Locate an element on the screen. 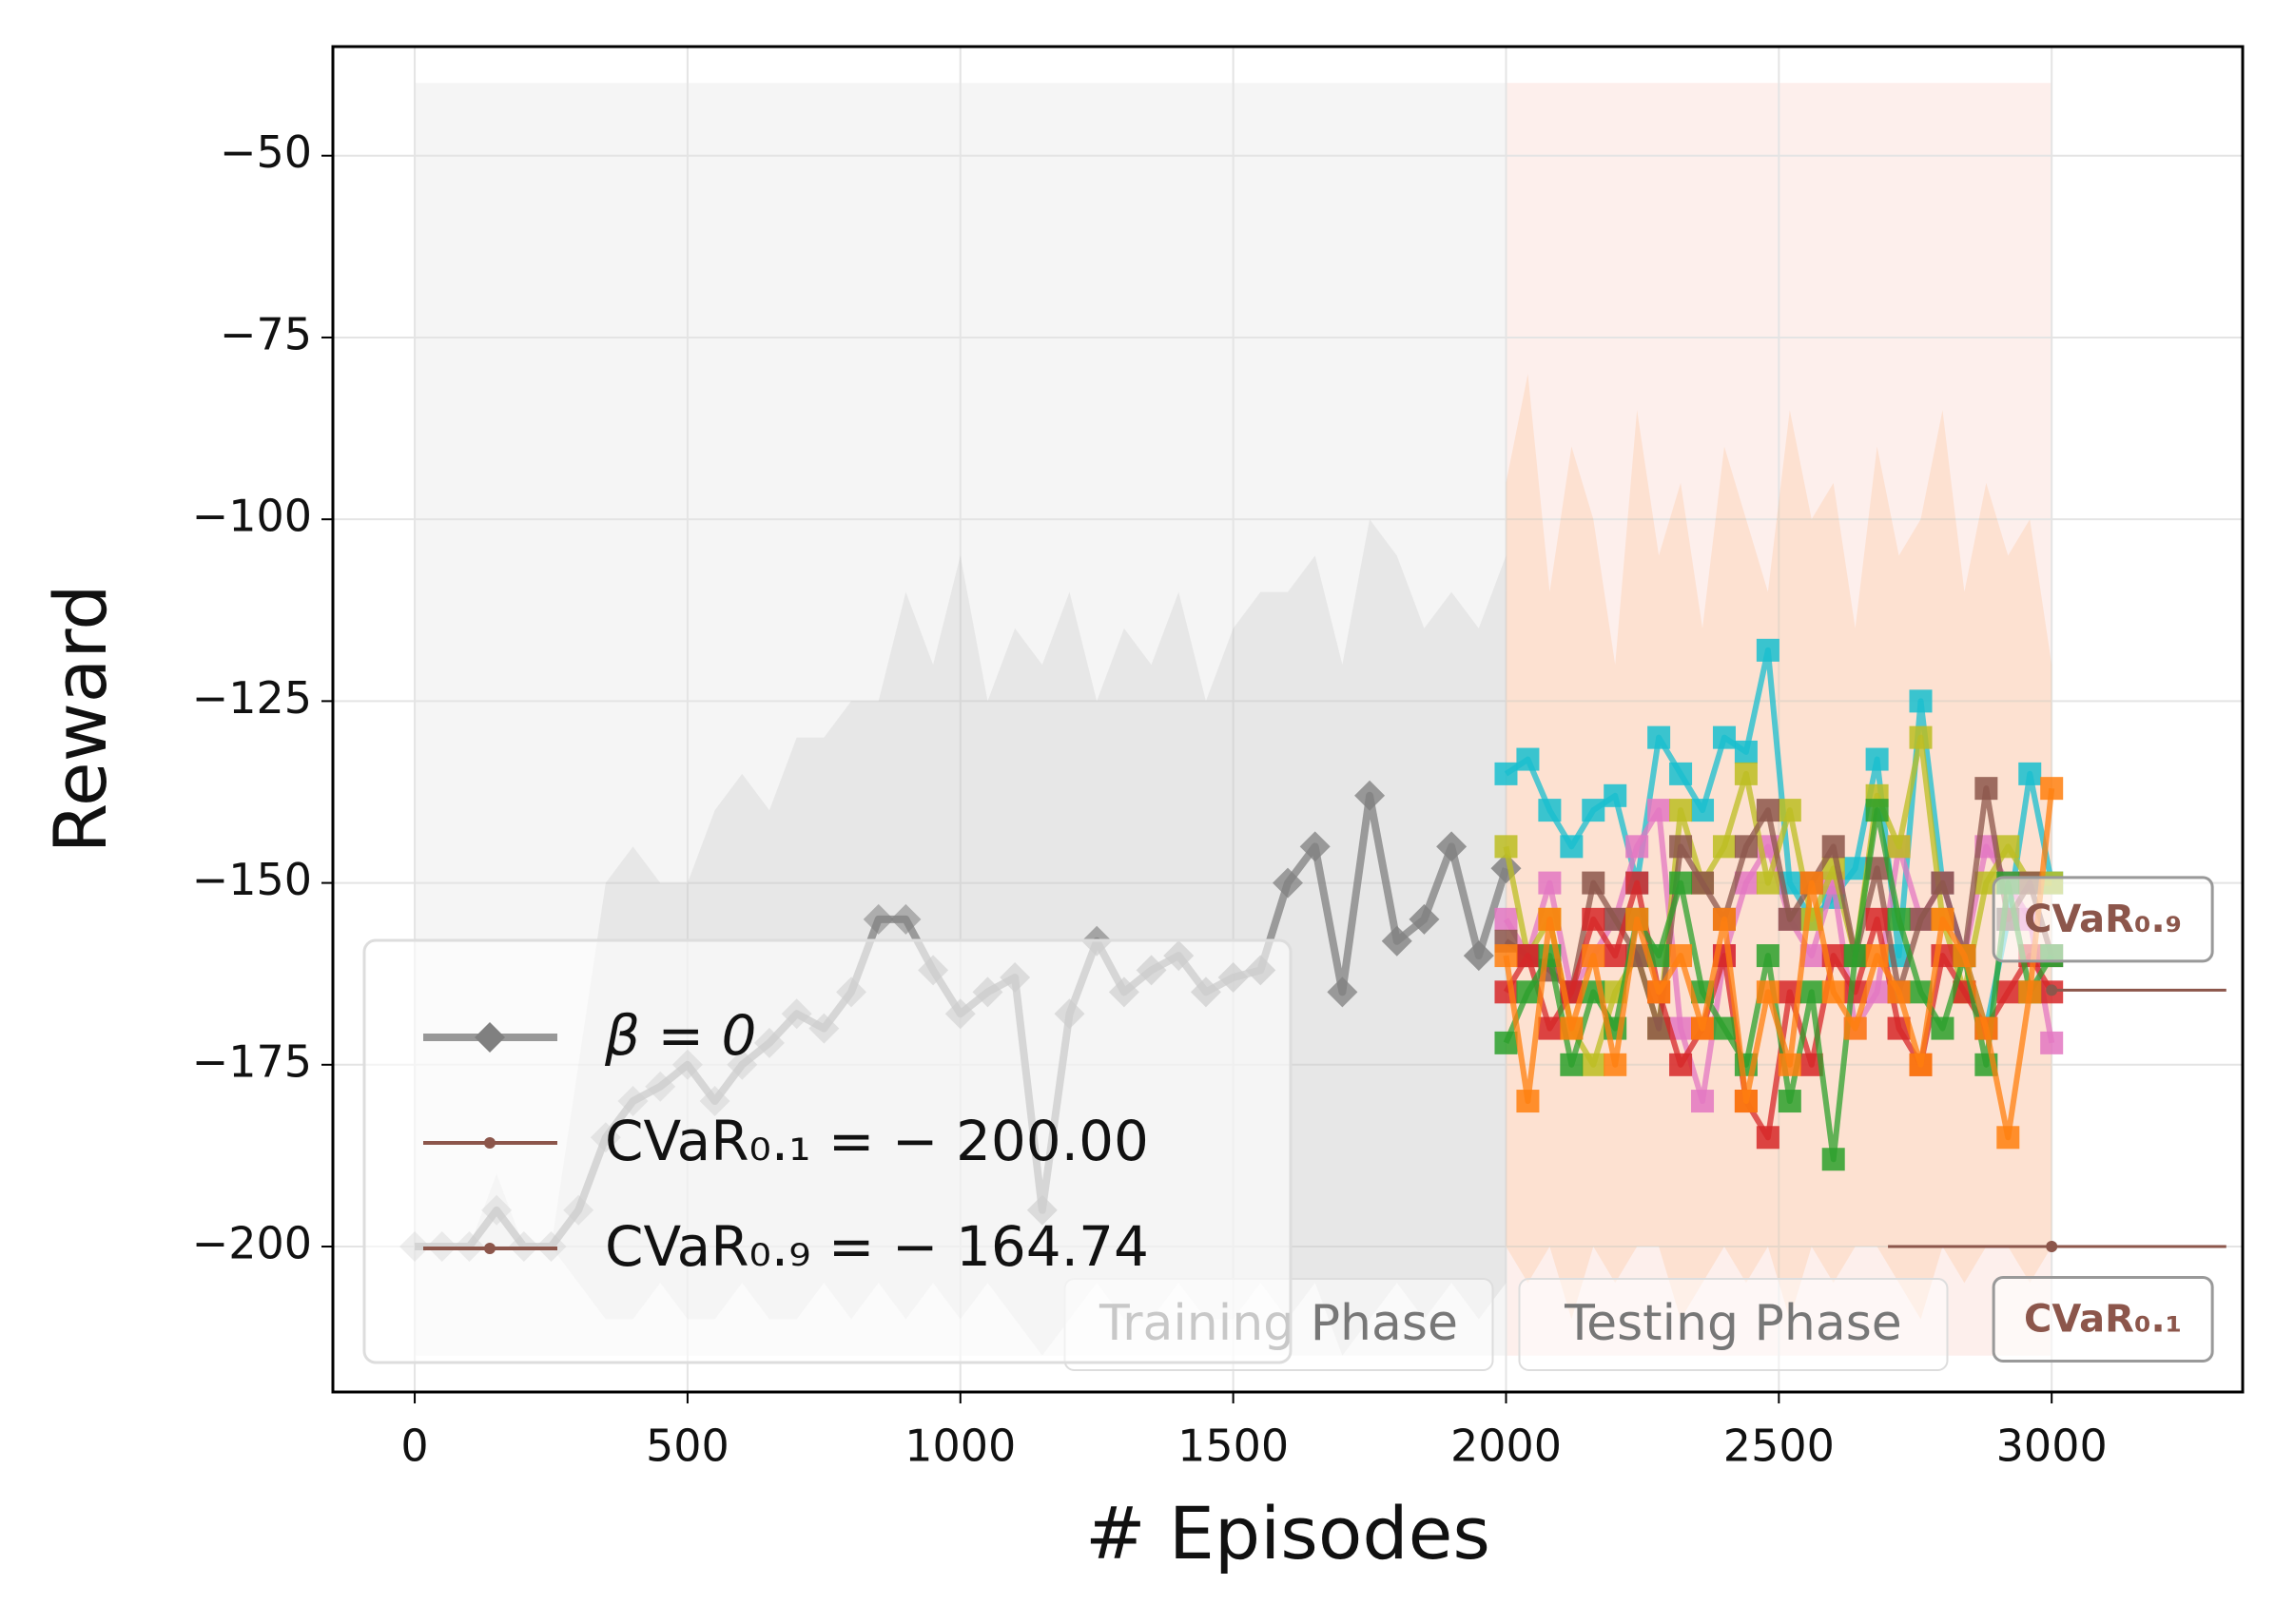 Image resolution: width=2275 pixels, height=1624 pixels. x-tick-label: 3000 is located at coordinates (2052, 1446).